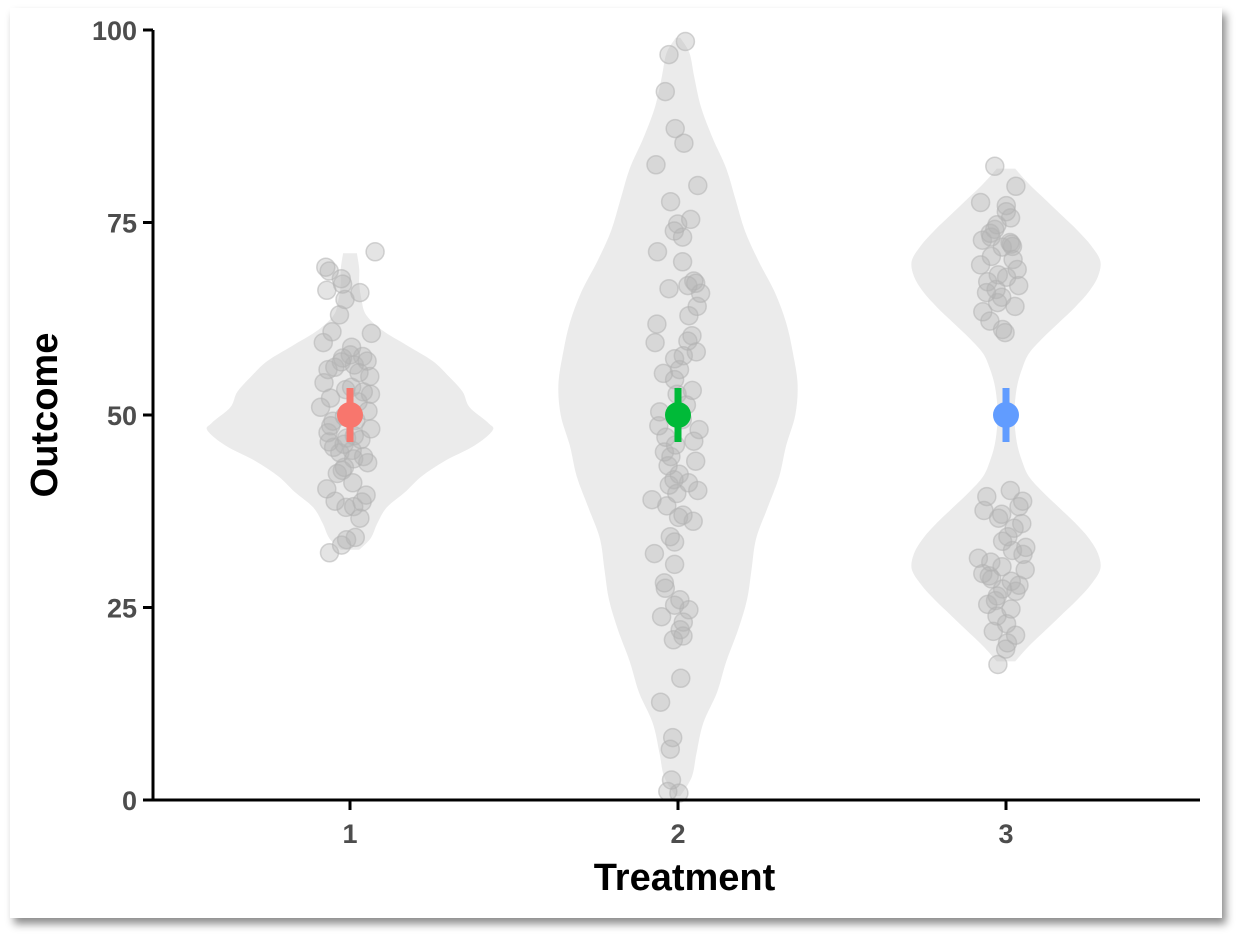 The width and height of the screenshot is (1255, 948). What do you see at coordinates (349, 834) in the screenshot?
I see `x-tick-label: 1` at bounding box center [349, 834].